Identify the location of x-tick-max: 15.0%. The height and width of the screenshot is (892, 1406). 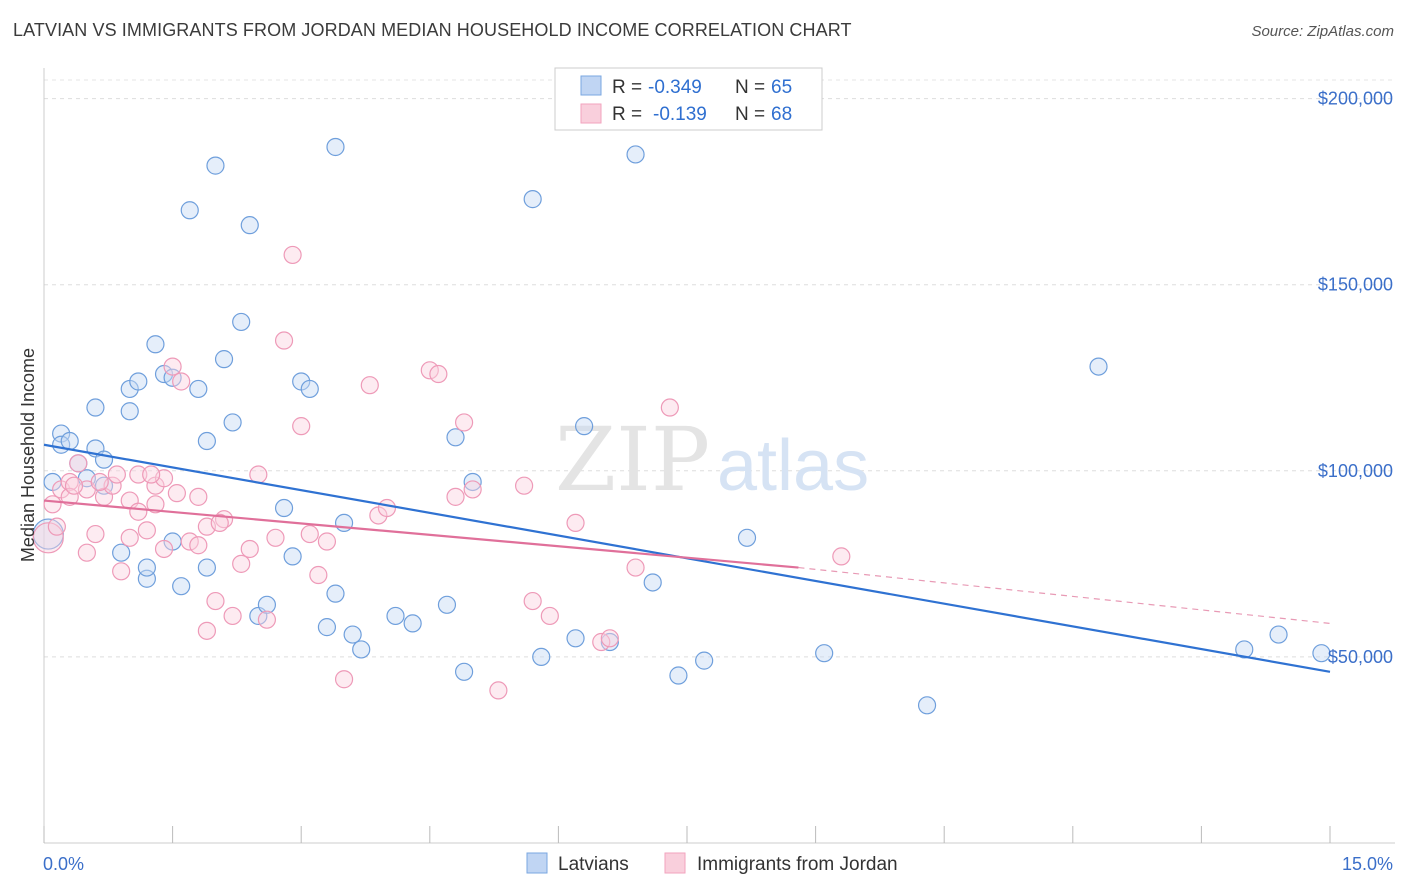
(1367, 864).